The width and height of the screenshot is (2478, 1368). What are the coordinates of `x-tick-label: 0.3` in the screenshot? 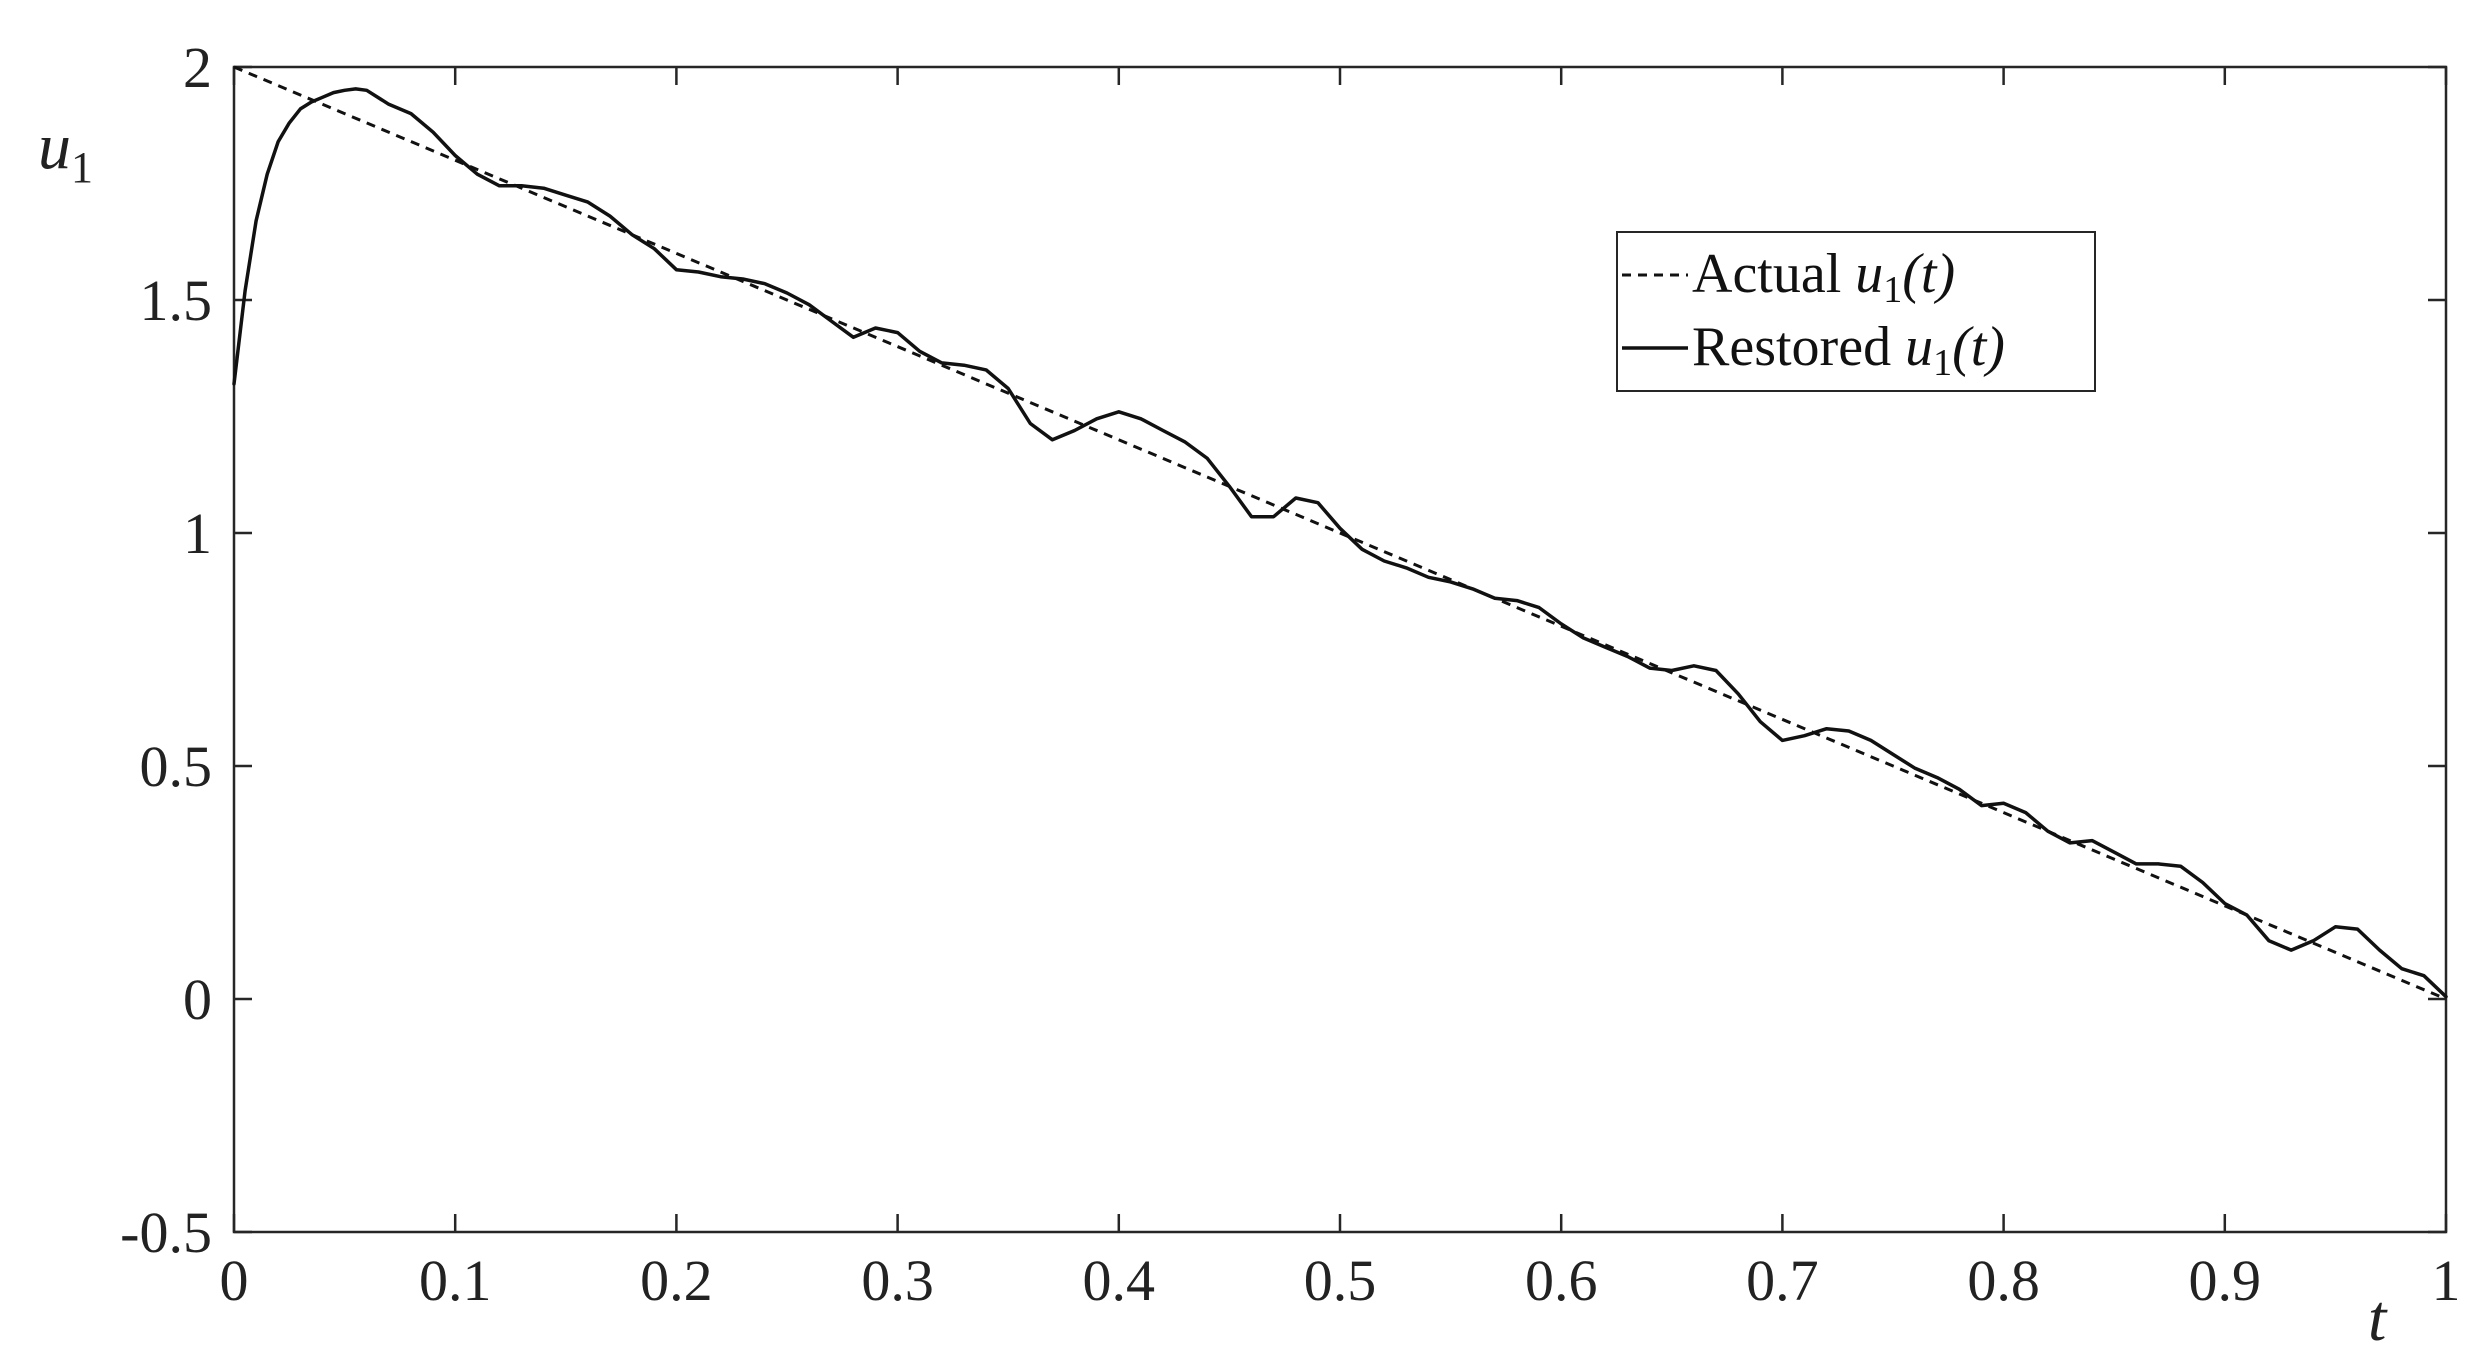 It's located at (897, 1280).